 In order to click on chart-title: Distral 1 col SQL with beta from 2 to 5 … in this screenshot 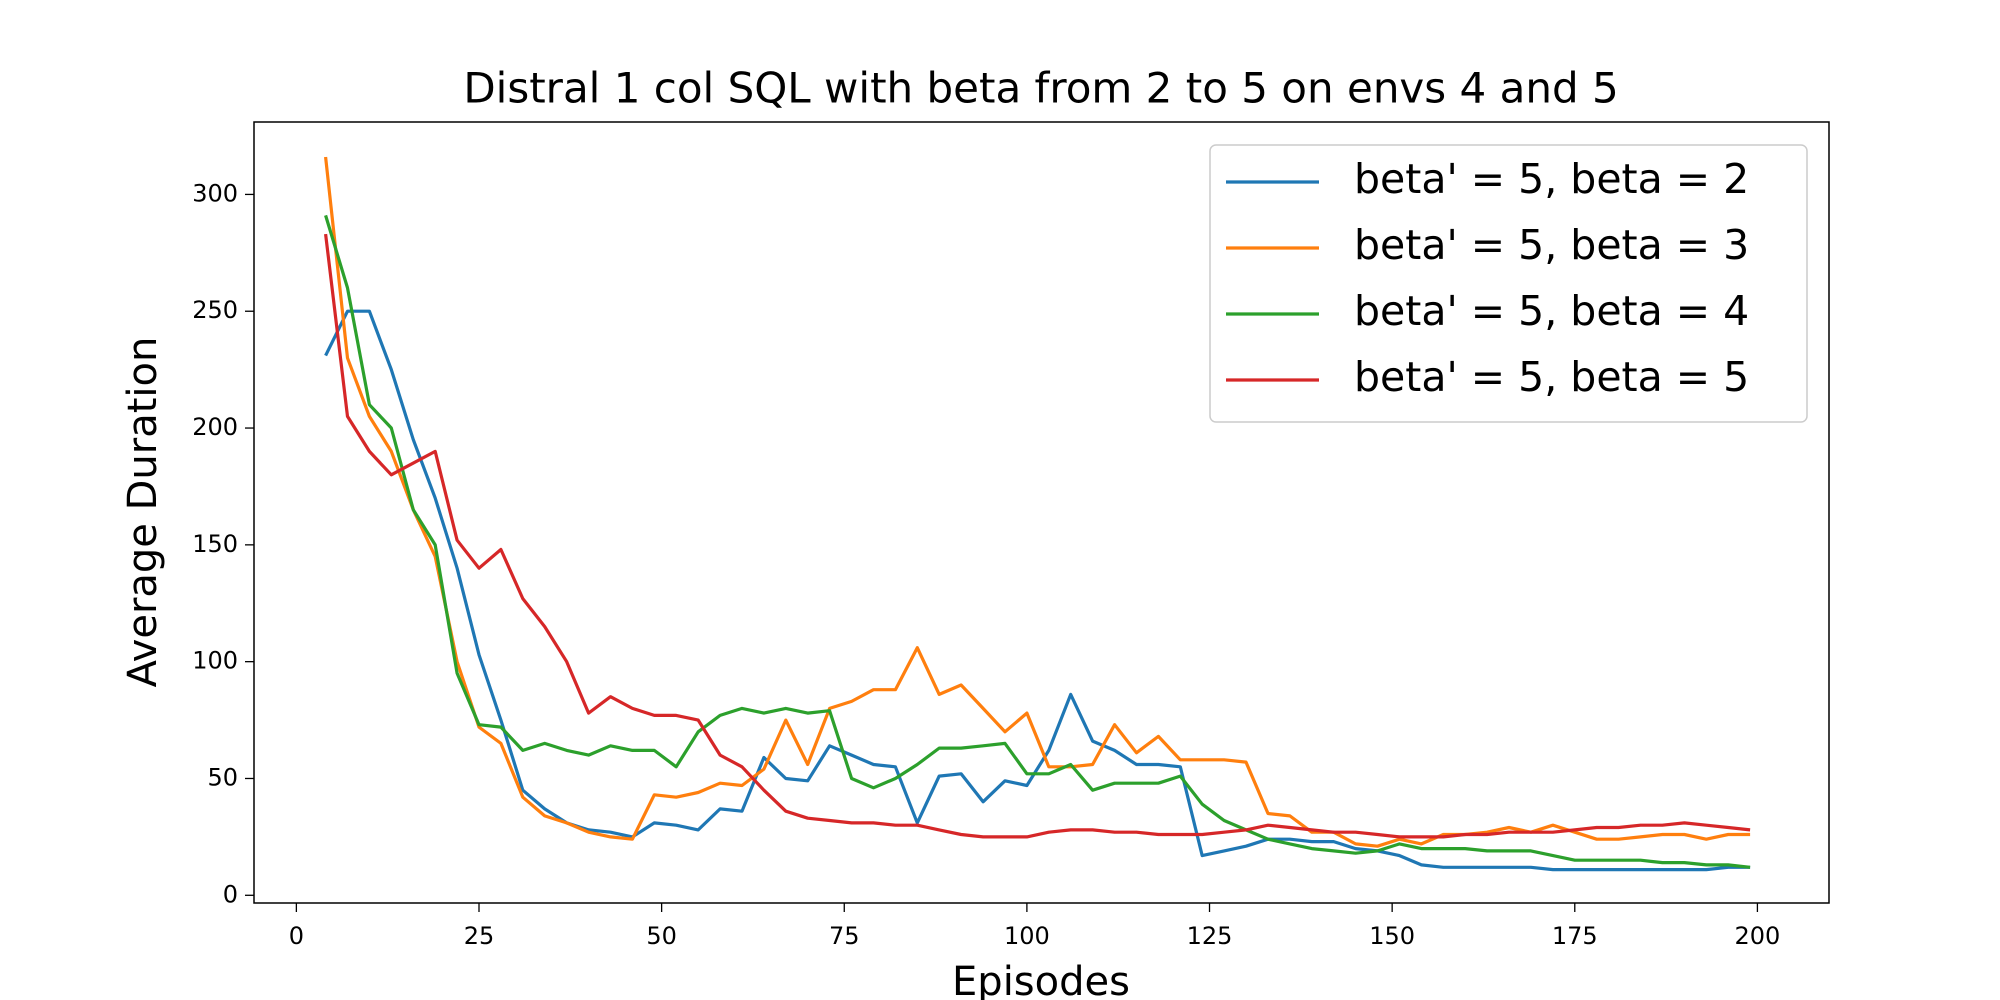, I will do `click(1040, 88)`.